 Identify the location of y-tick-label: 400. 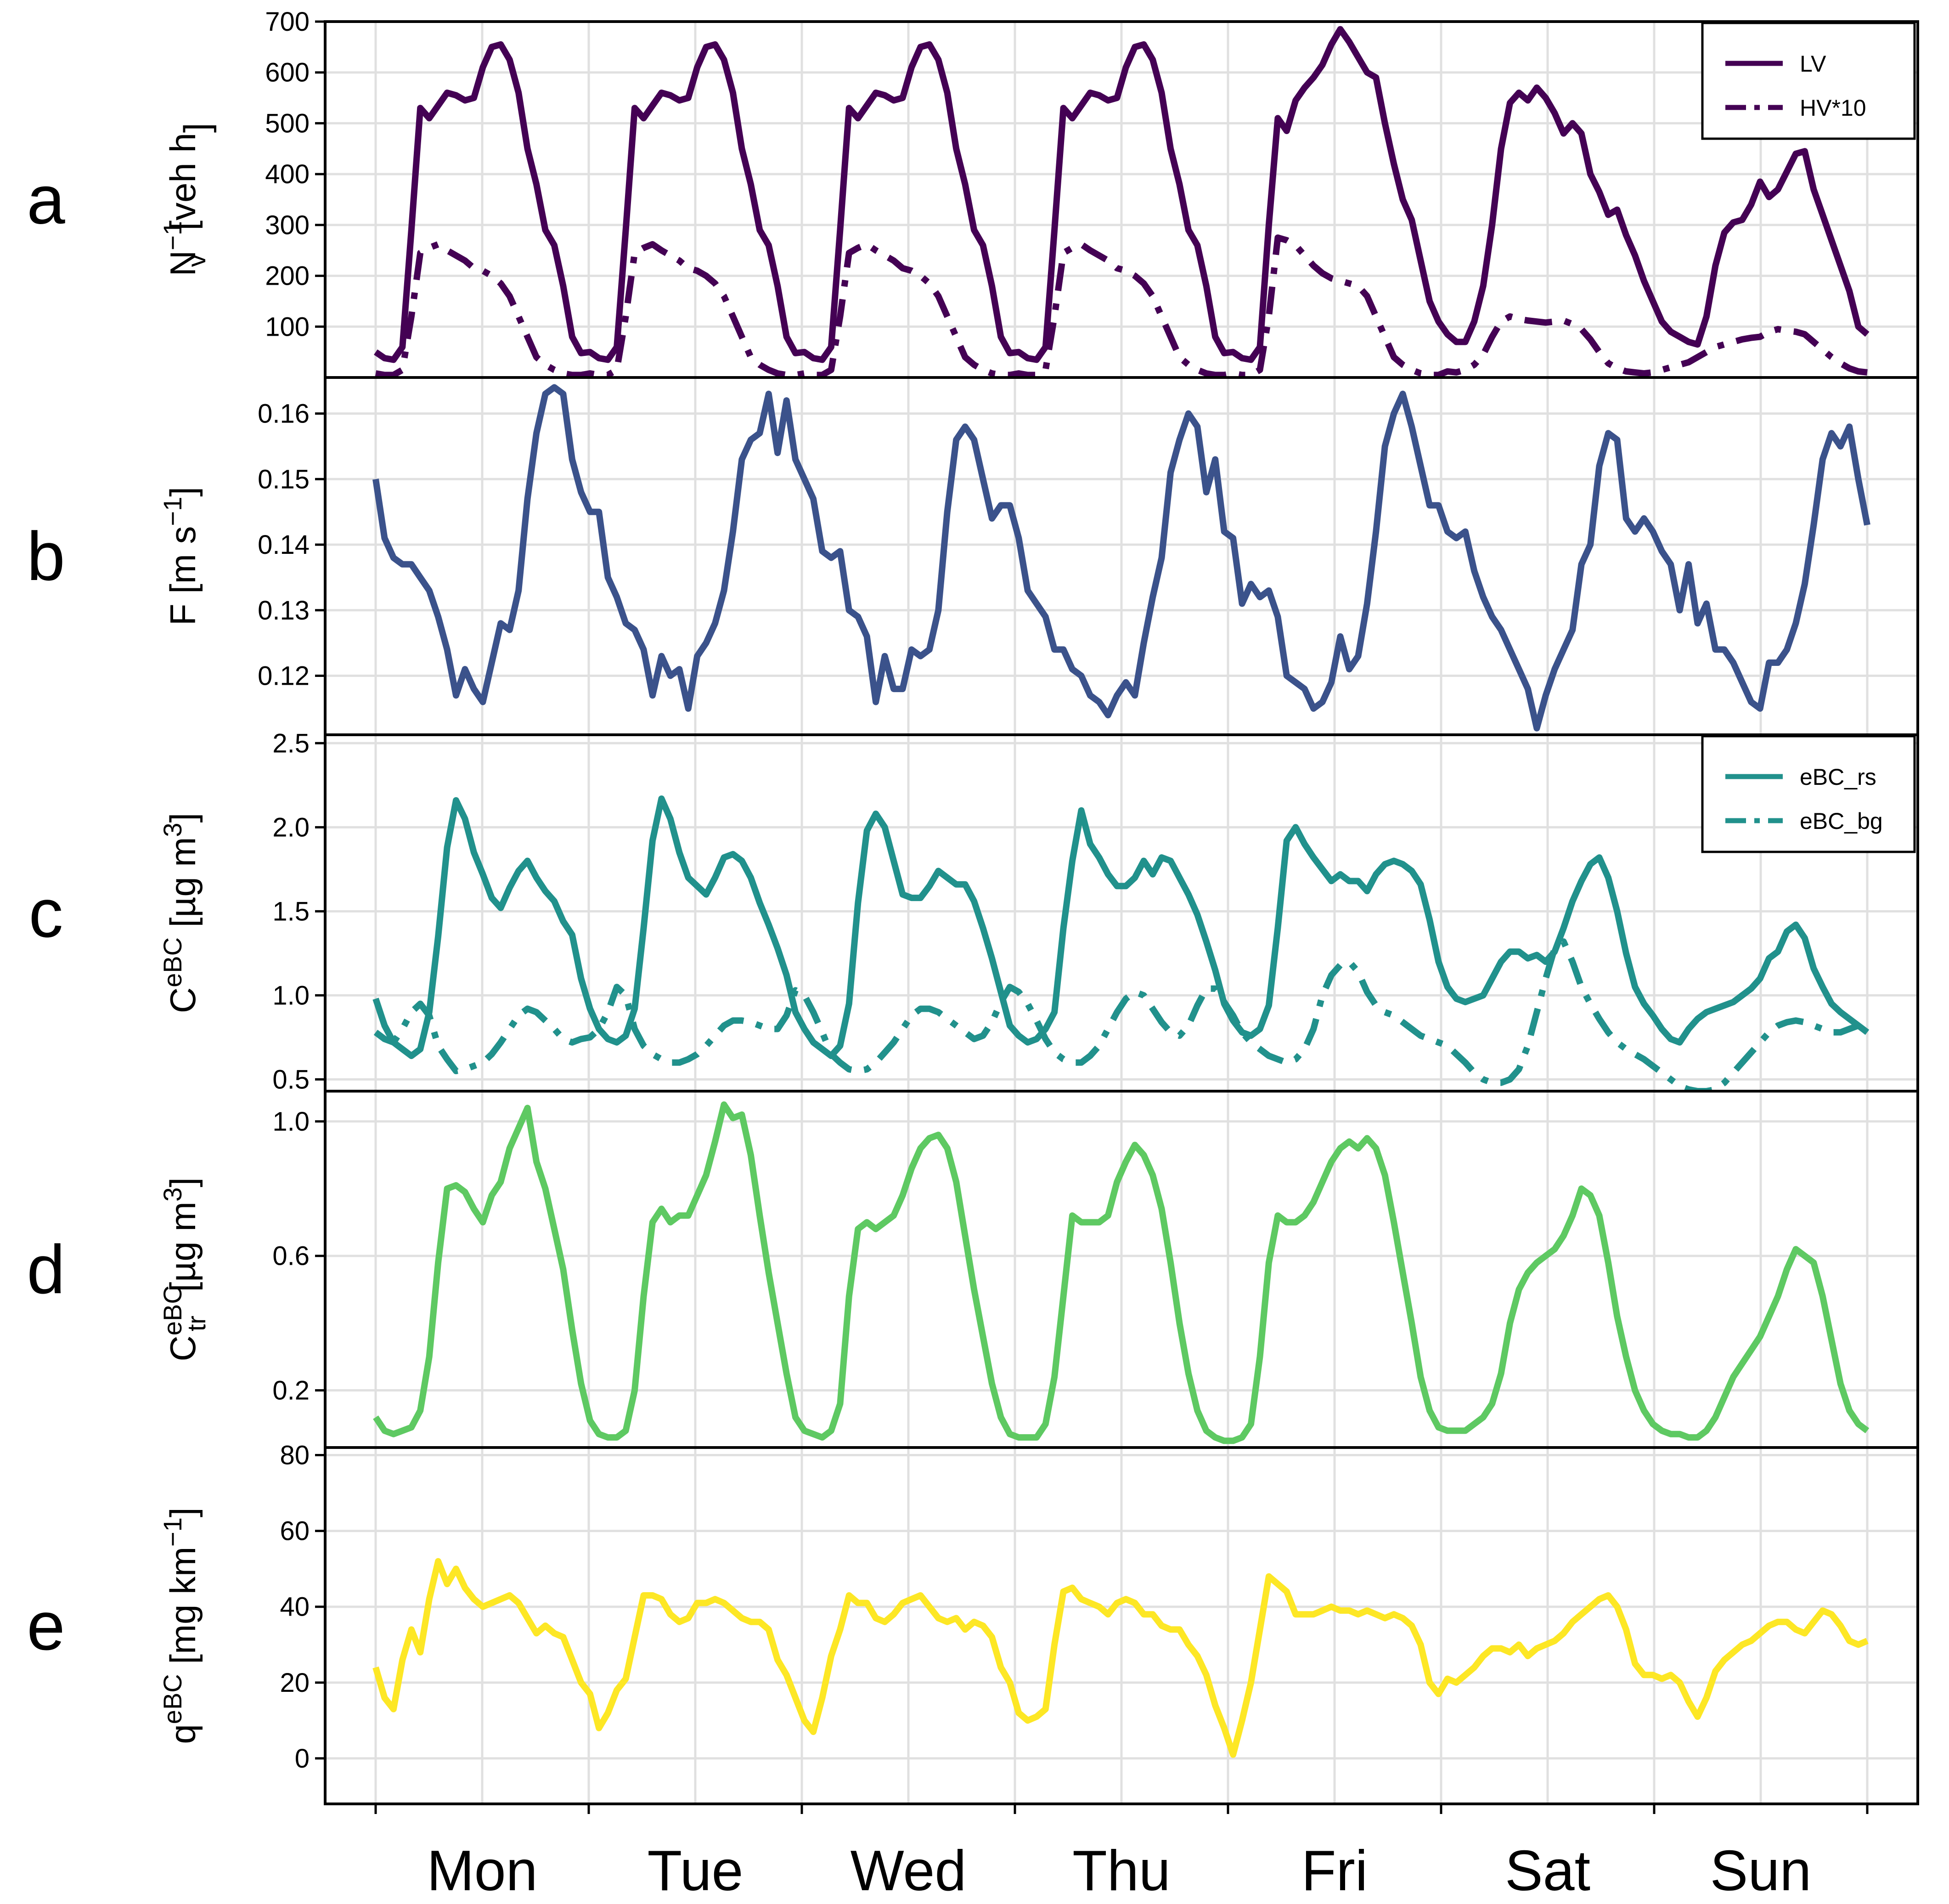
(287, 174).